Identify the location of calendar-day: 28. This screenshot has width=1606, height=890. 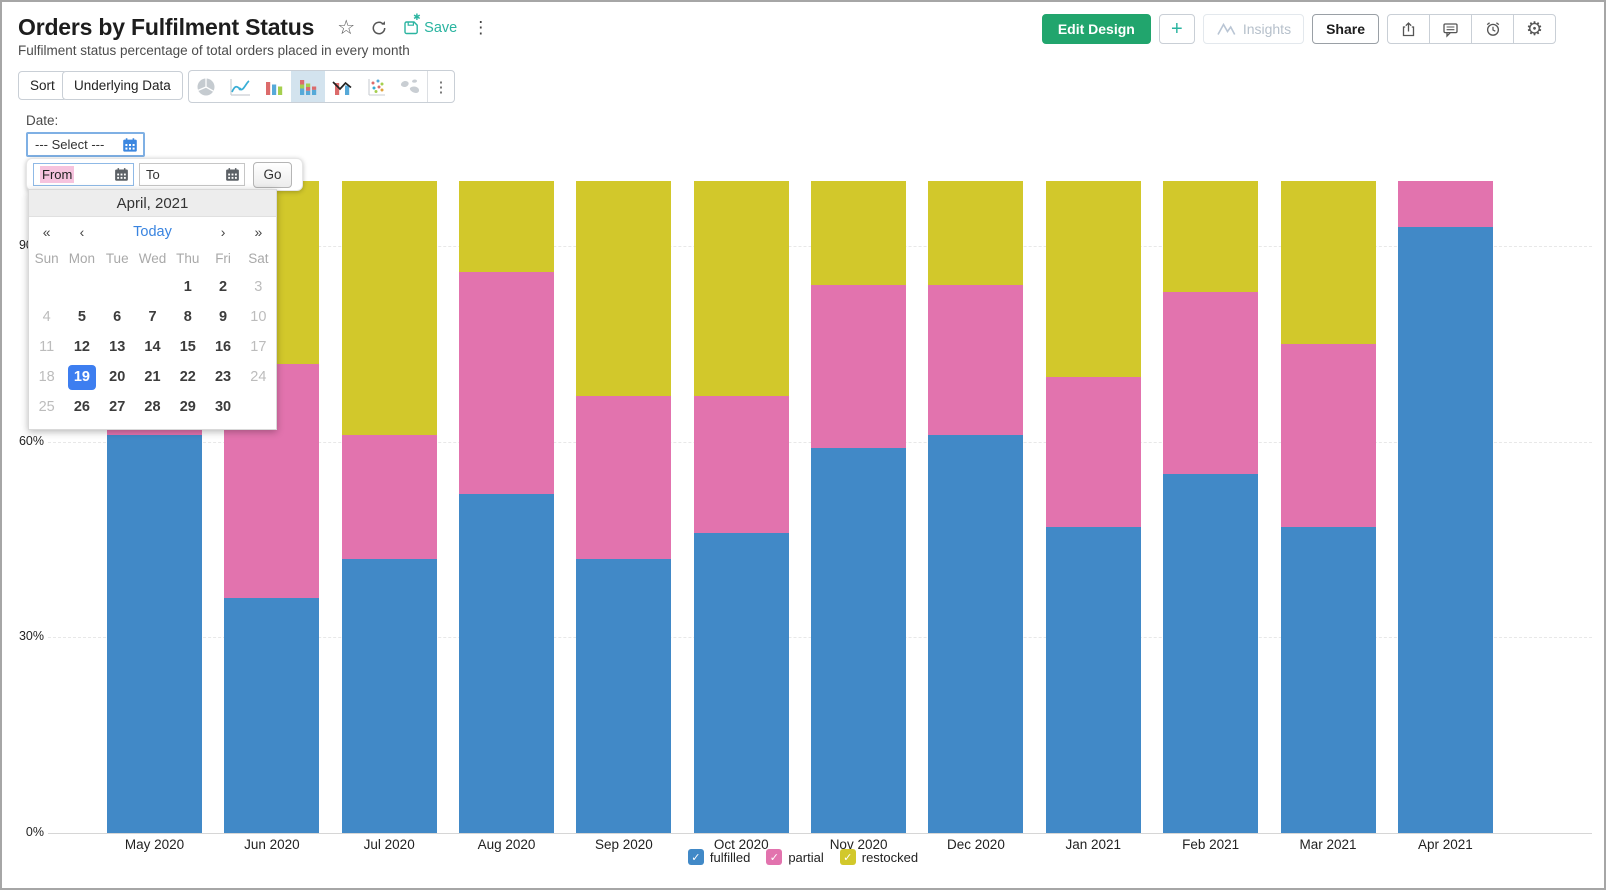
(152, 407).